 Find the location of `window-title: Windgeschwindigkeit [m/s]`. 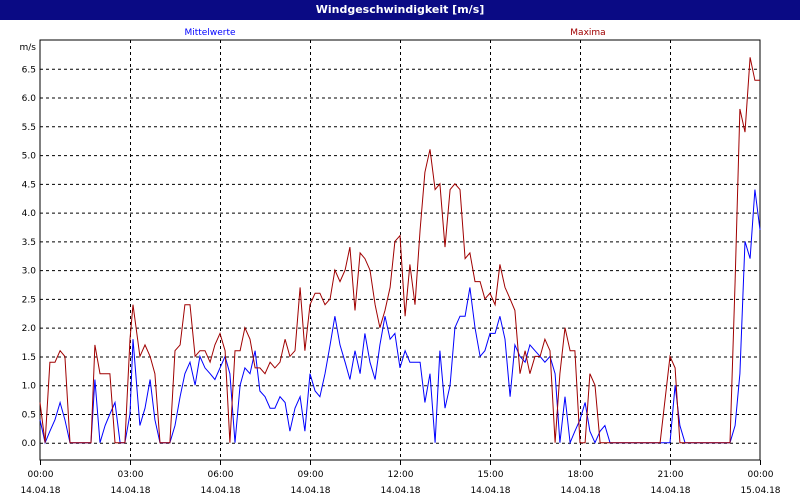

window-title: Windgeschwindigkeit [m/s] is located at coordinates (400, 10).